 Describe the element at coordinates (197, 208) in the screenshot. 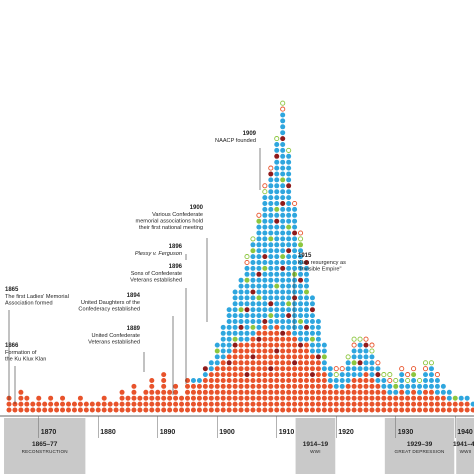

I see `annotation-year: 1900` at that location.